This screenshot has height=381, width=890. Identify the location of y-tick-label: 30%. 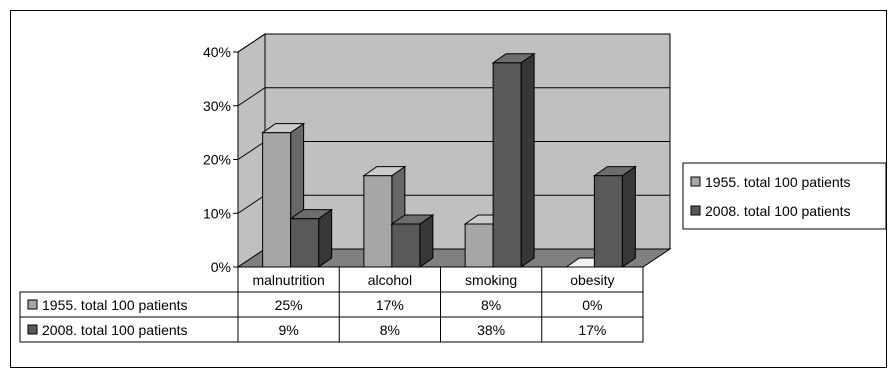
(217, 106).